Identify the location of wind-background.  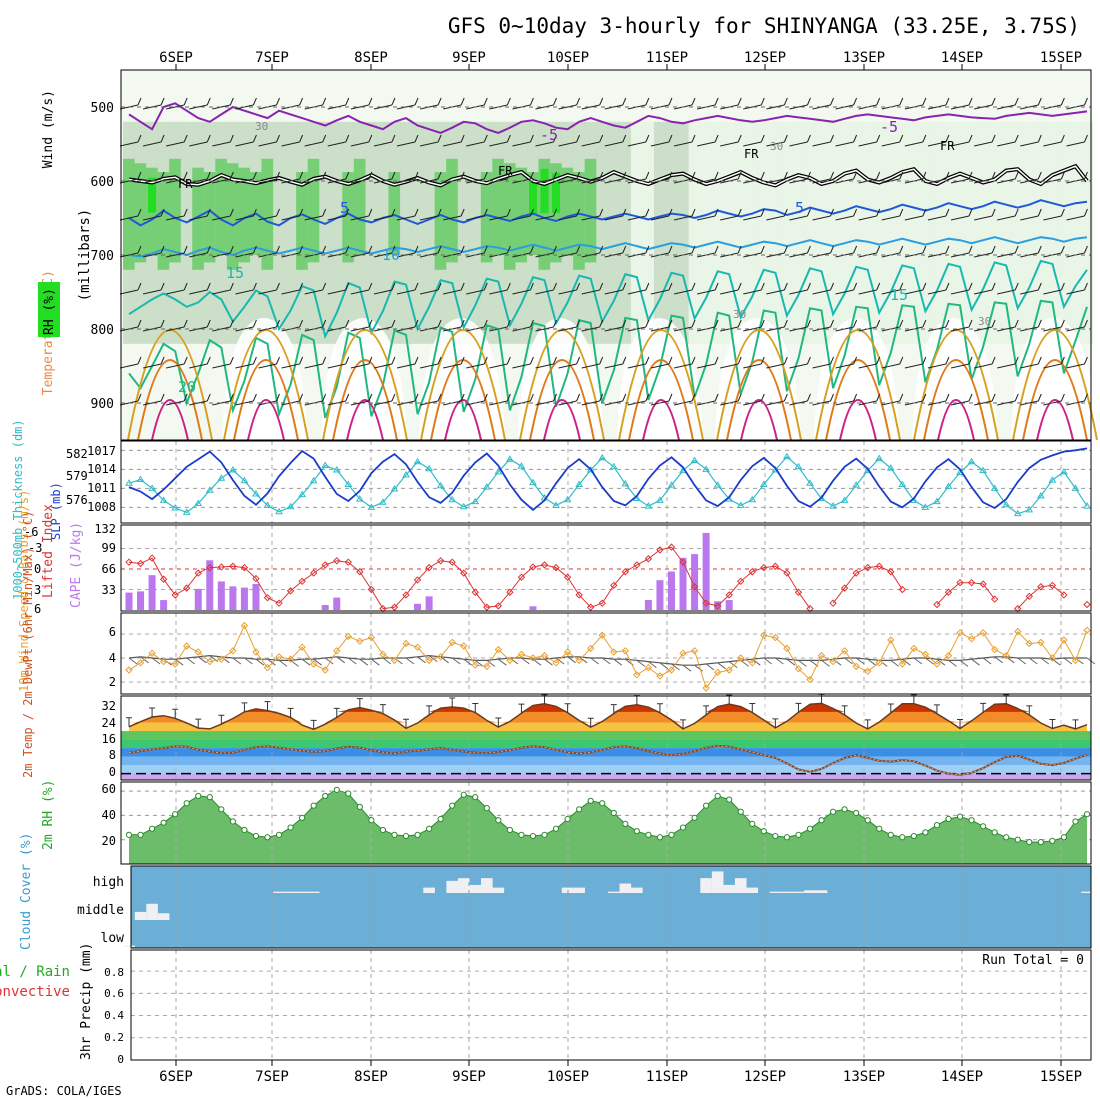
(606, 653).